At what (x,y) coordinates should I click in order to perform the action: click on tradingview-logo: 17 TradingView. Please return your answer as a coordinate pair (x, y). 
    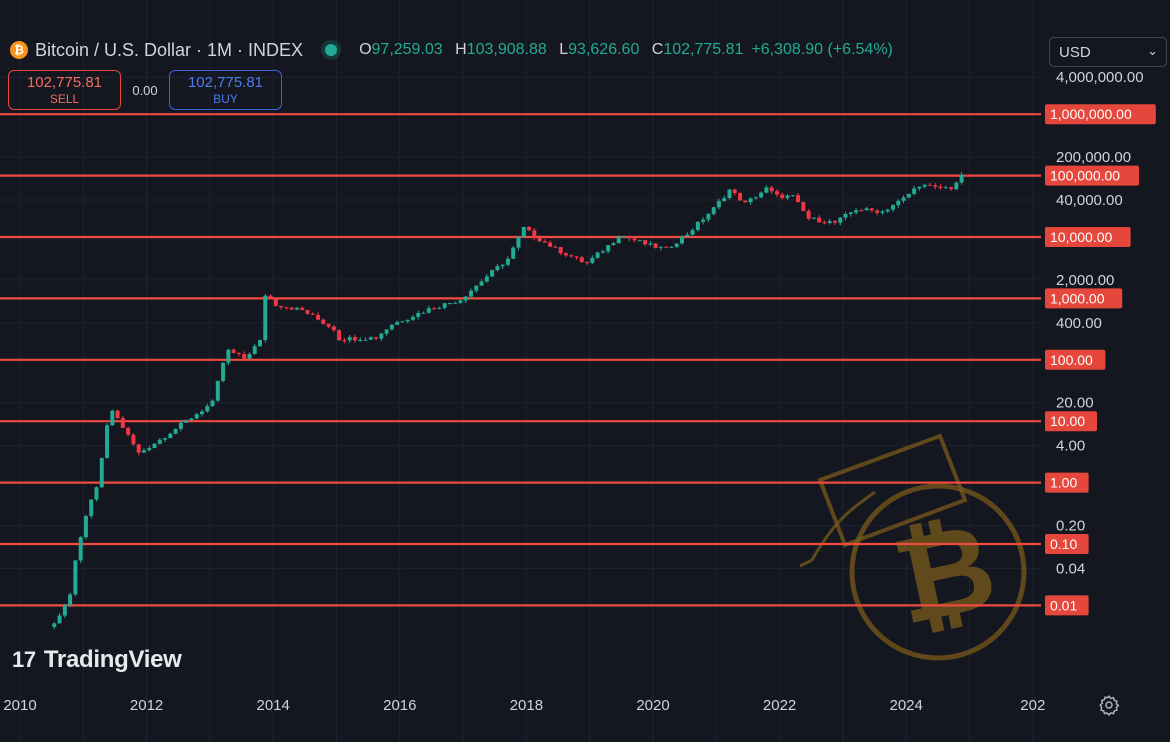
    Looking at the image, I should click on (97, 660).